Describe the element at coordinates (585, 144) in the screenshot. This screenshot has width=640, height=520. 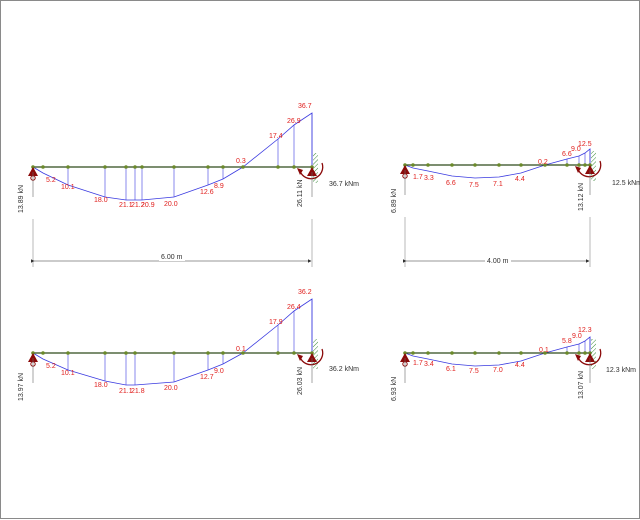
I see `moment-value-label: 12.5` at that location.